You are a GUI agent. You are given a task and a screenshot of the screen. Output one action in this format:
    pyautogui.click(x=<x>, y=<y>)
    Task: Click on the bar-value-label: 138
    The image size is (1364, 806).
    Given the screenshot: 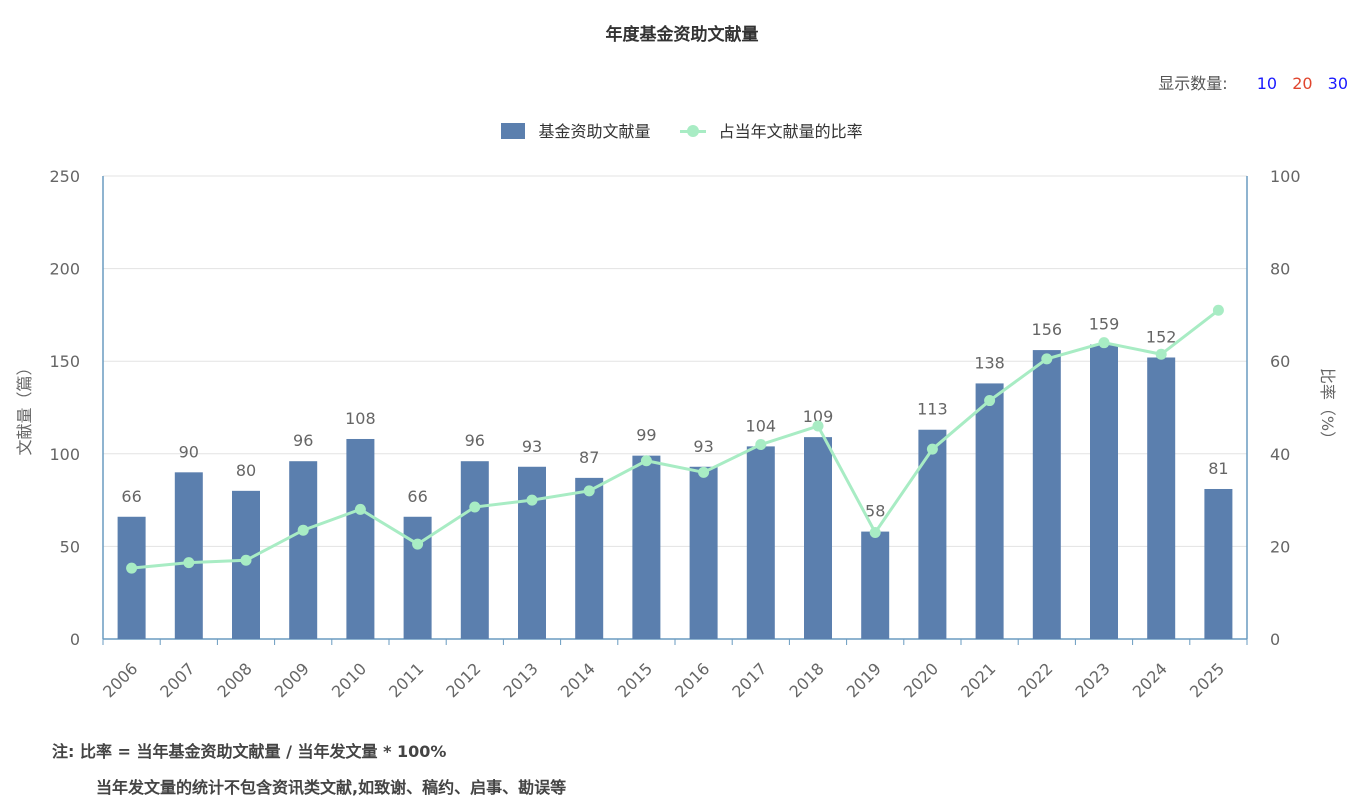 What is the action you would take?
    pyautogui.click(x=989, y=362)
    